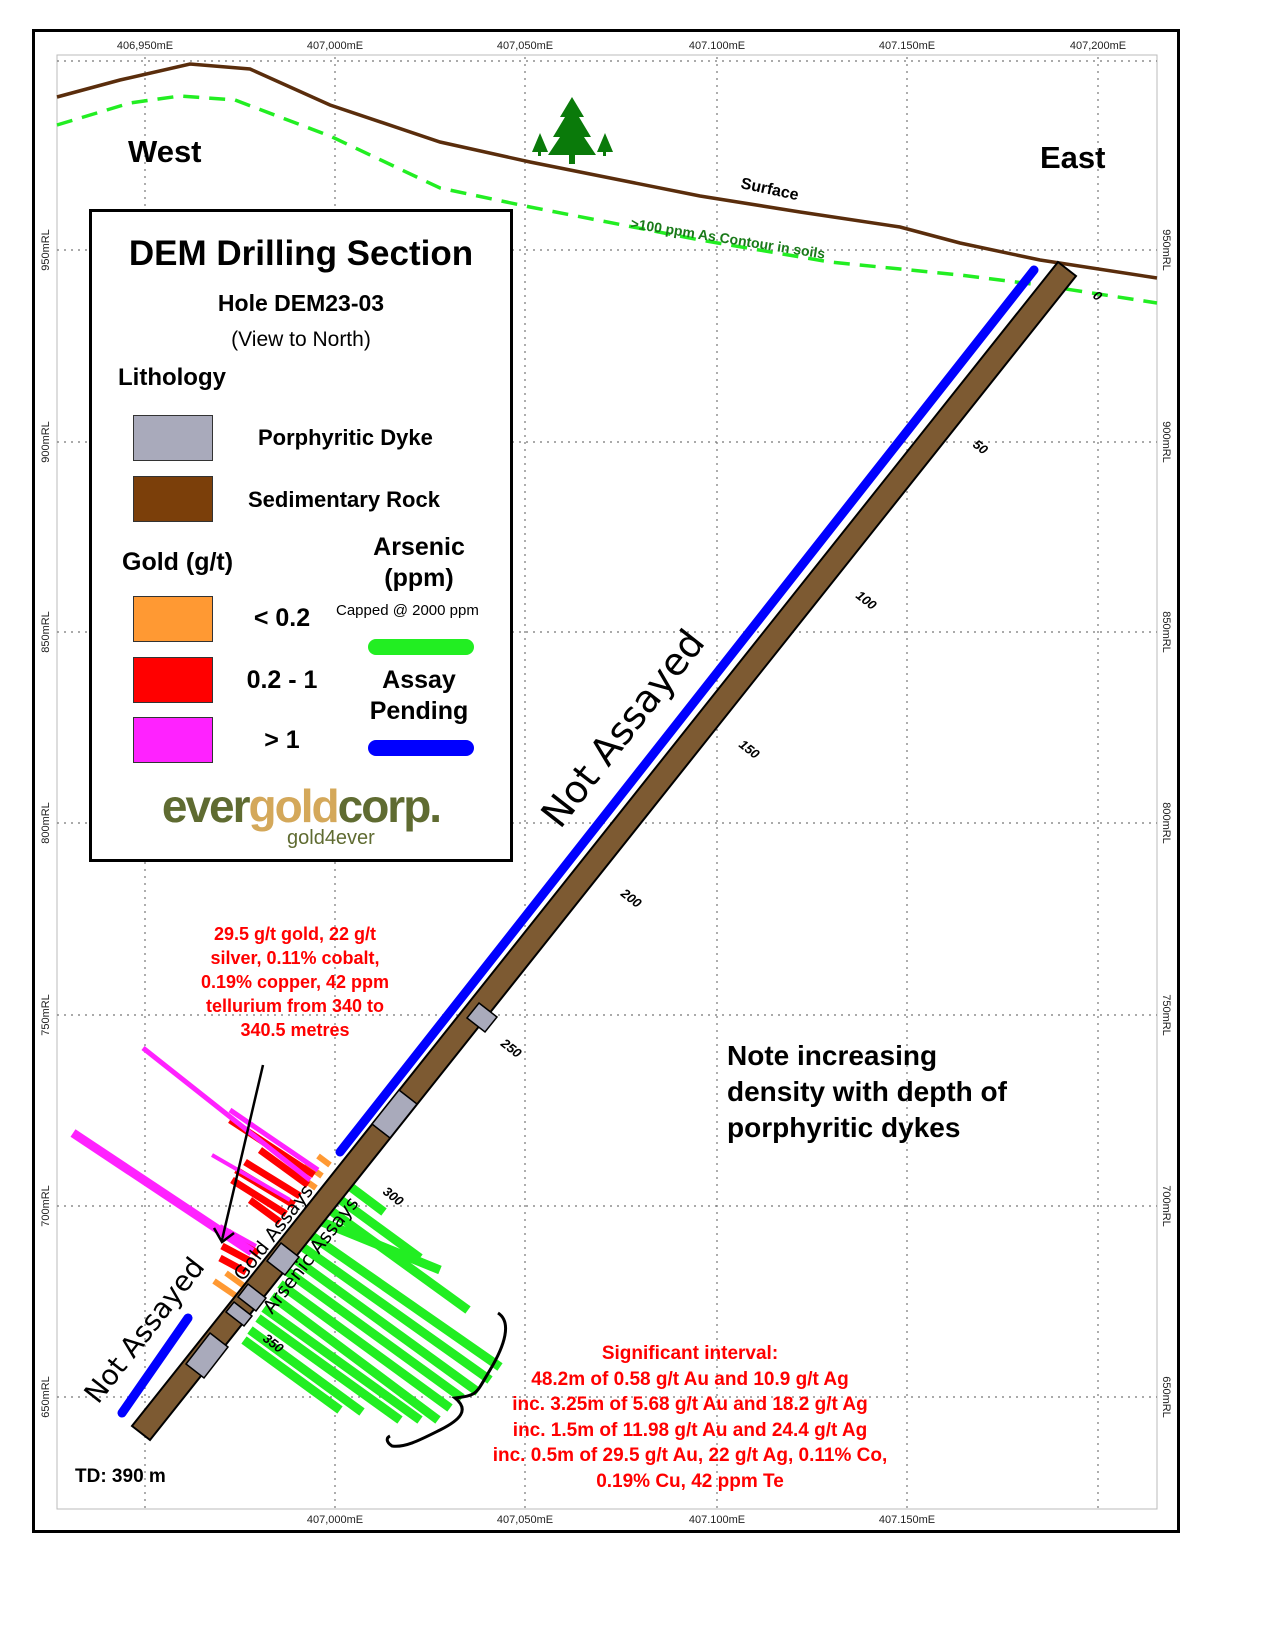 The image size is (1275, 1650). Describe the element at coordinates (282, 740) in the screenshot. I see `gold-high-label: > 1` at that location.